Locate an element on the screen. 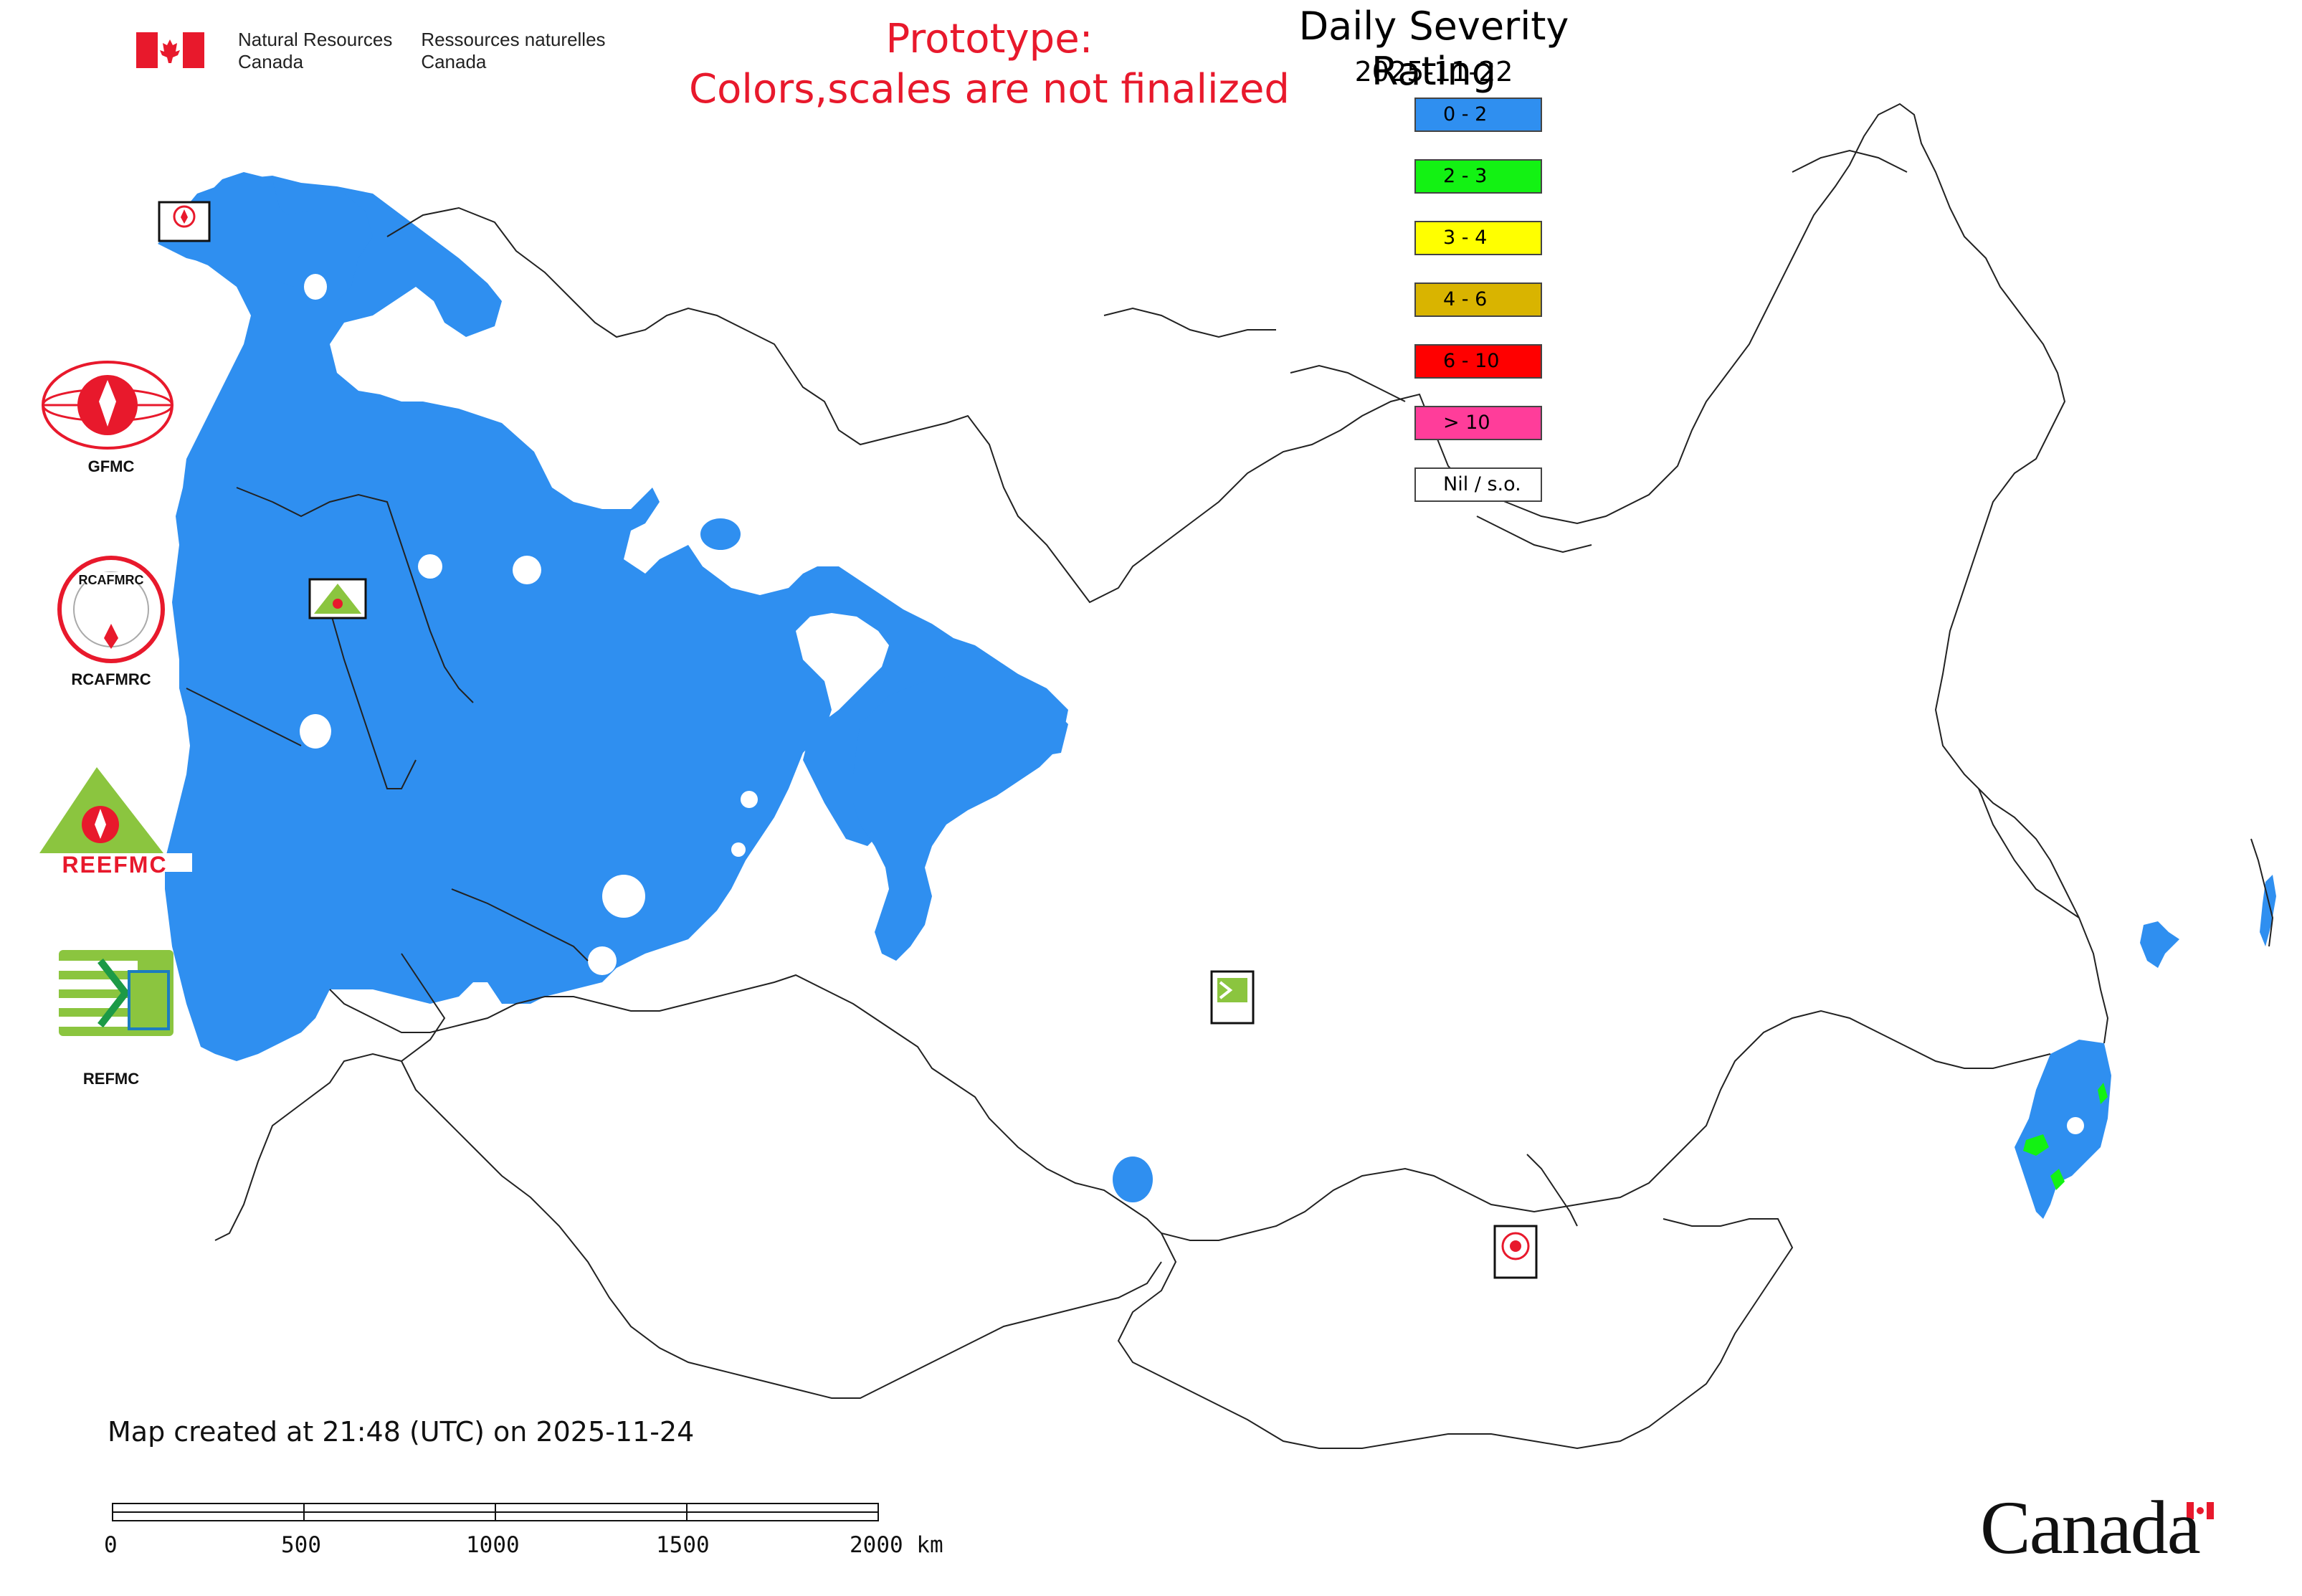 The height and width of the screenshot is (1596, 2302). svg-text: RCAFMRC is located at coordinates (112, 580).